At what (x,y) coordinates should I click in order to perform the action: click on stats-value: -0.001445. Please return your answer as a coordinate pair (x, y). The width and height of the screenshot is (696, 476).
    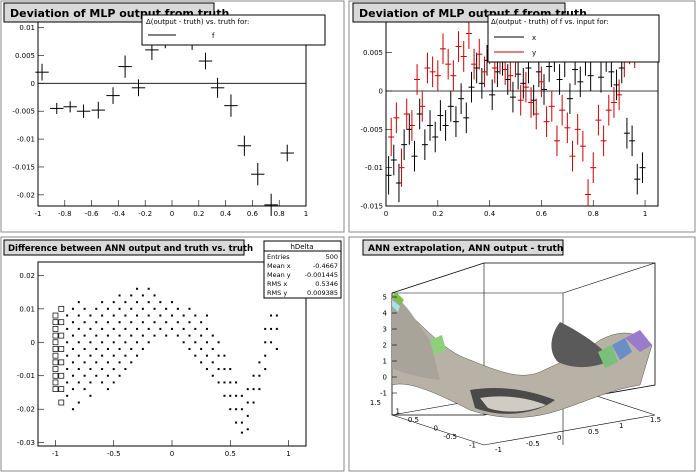
    Looking at the image, I should click on (321, 275).